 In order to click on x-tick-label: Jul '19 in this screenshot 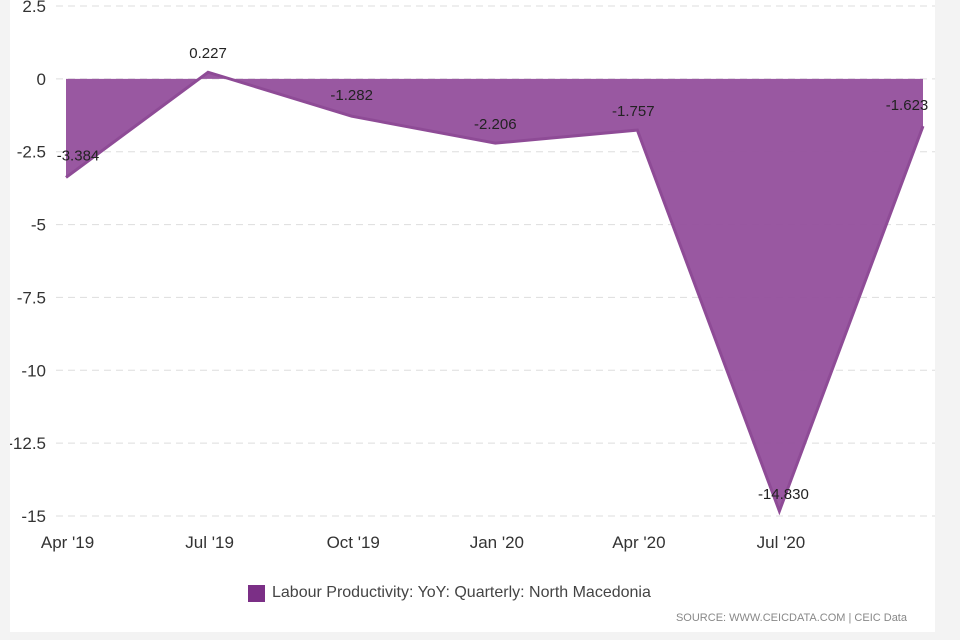, I will do `click(209, 542)`.